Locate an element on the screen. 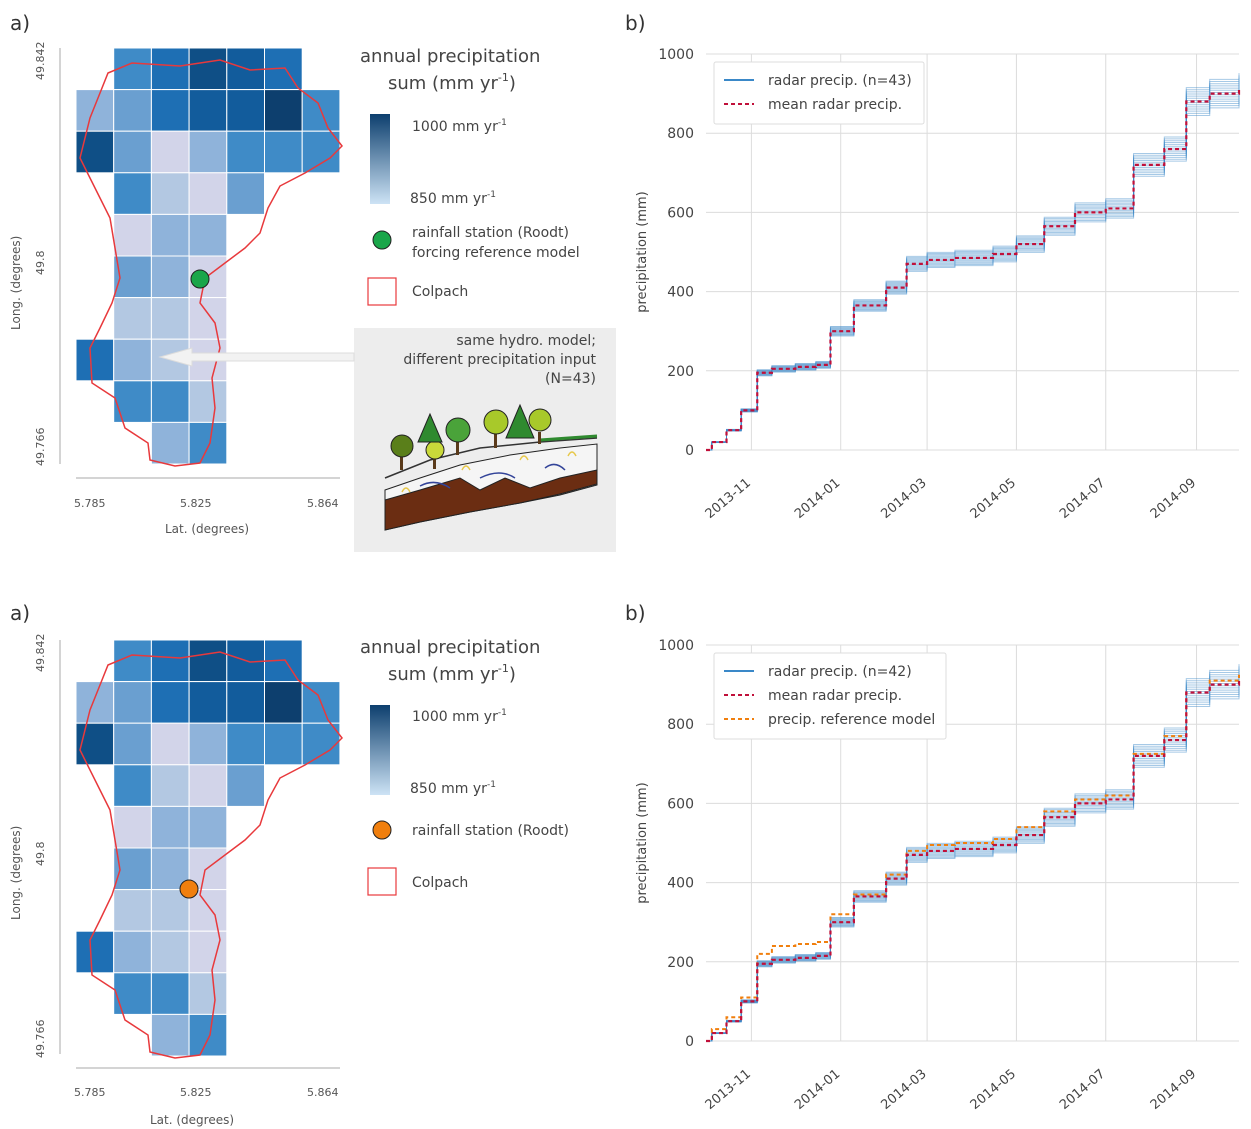  map-xtick-2-bottom: 5.825 is located at coordinates (196, 1092).